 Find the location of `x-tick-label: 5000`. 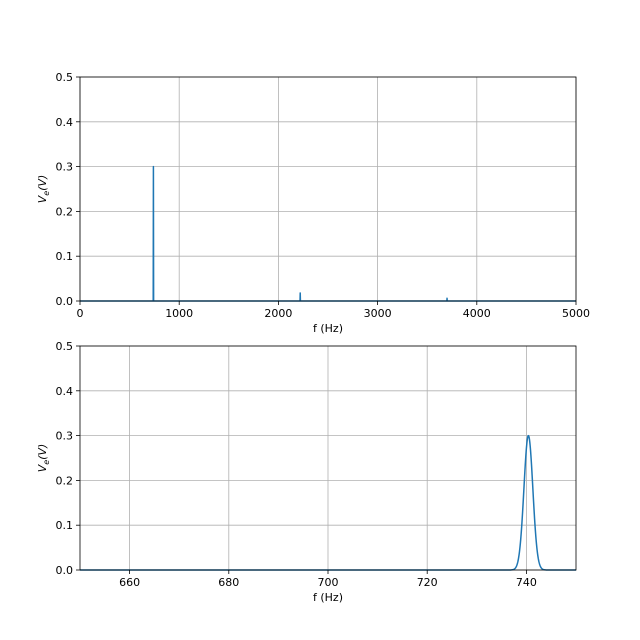

x-tick-label: 5000 is located at coordinates (576, 313).